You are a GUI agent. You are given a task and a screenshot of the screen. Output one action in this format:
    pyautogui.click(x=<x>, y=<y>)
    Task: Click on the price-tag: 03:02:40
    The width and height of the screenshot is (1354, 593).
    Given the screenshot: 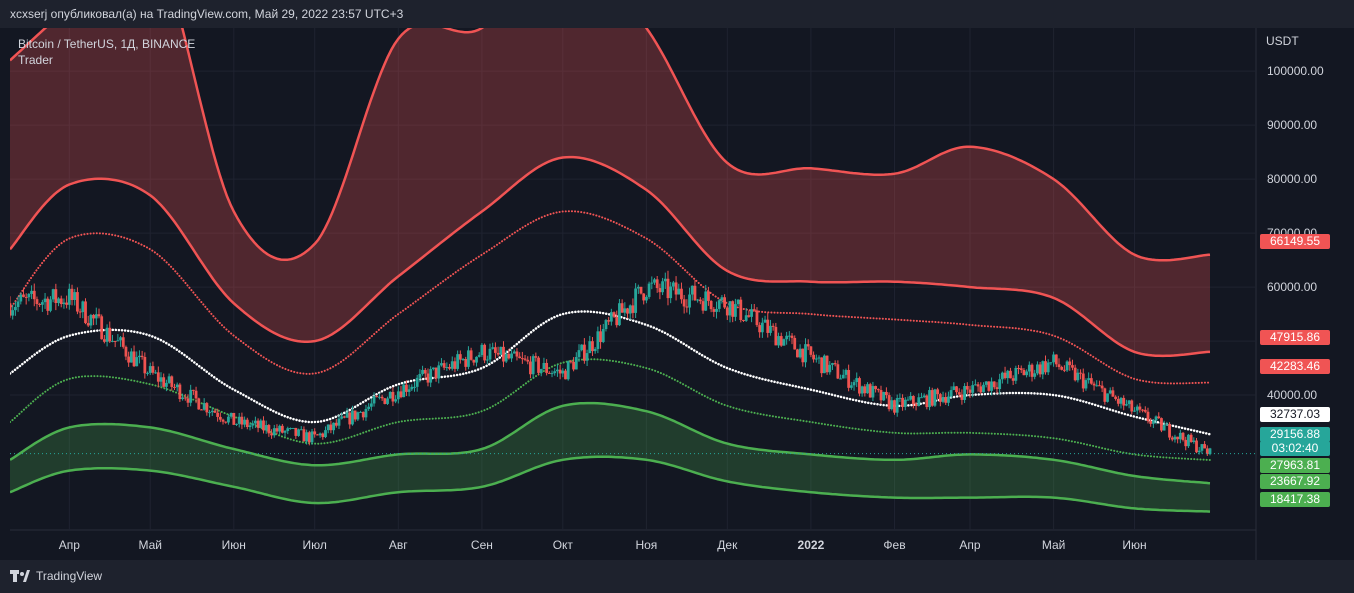 What is the action you would take?
    pyautogui.click(x=1295, y=448)
    